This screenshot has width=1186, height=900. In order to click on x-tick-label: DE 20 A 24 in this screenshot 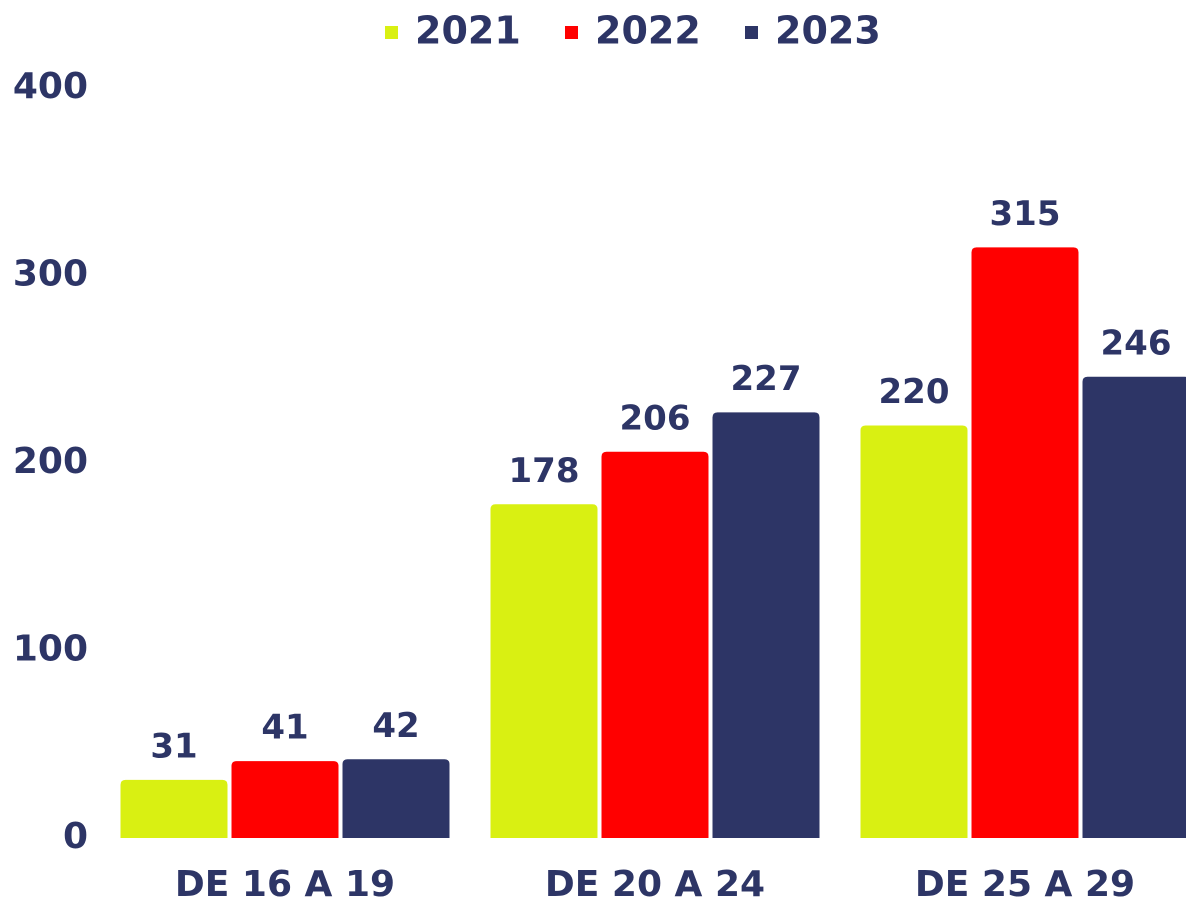, I will do `click(655, 882)`.